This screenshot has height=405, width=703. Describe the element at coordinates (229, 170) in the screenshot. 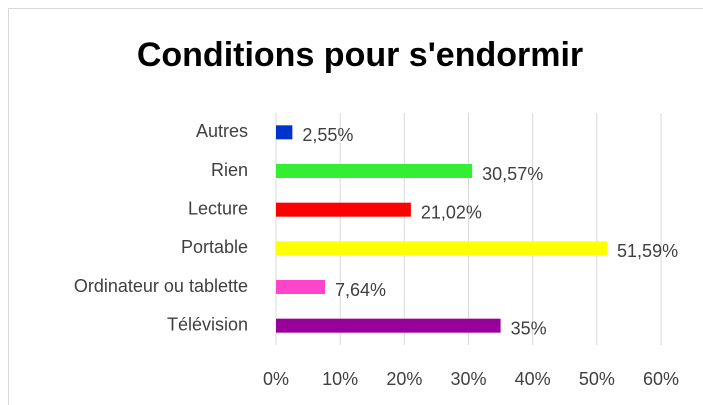

I see `y-tick-label: Rien` at that location.